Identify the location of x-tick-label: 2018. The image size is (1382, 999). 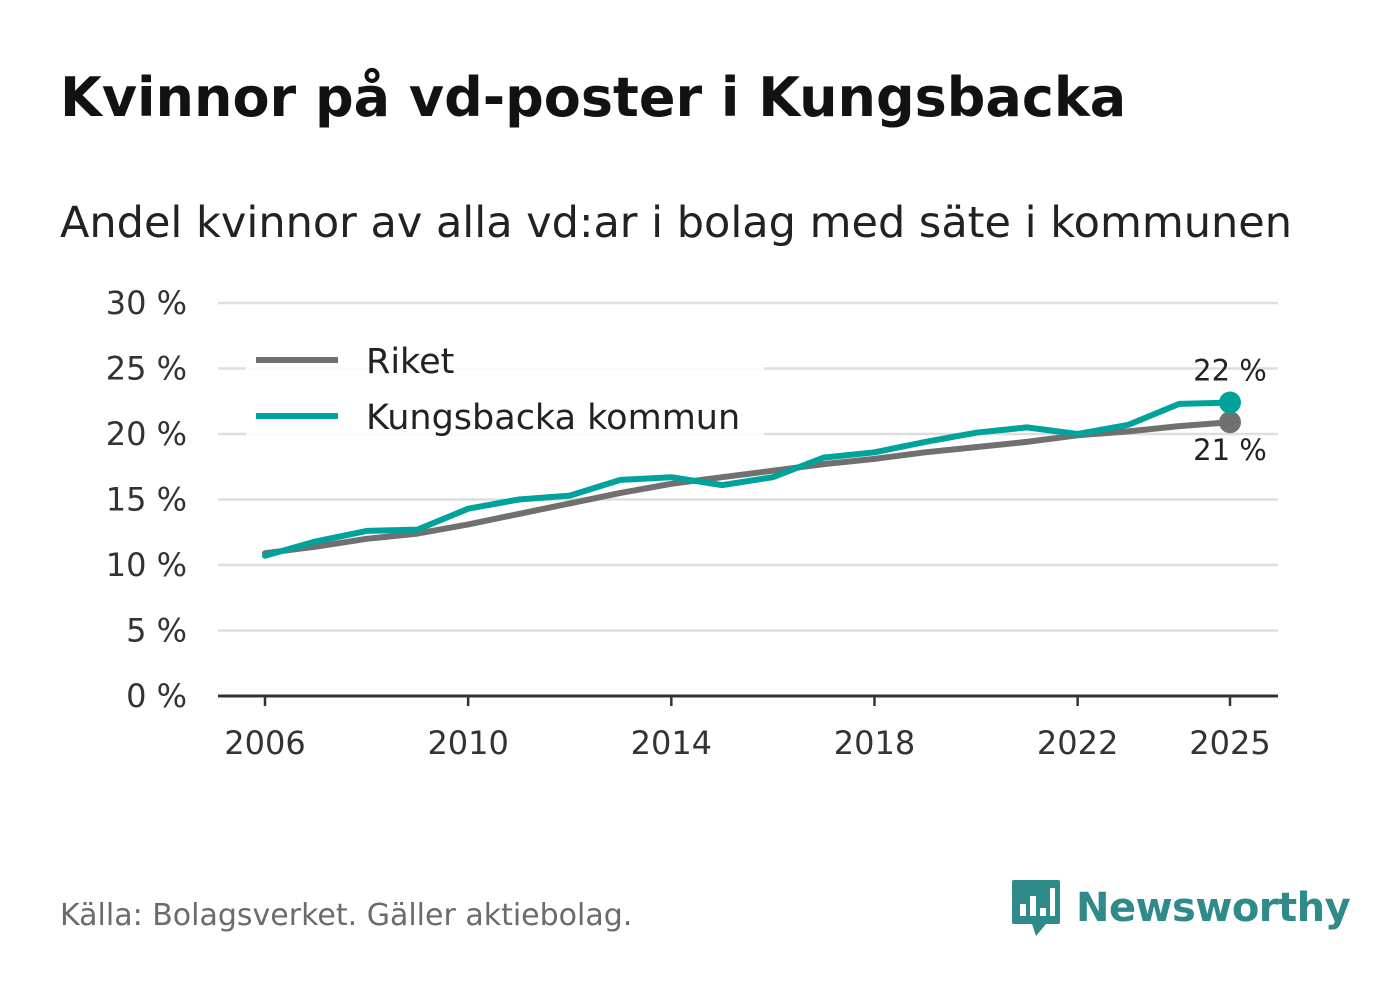
(874, 743).